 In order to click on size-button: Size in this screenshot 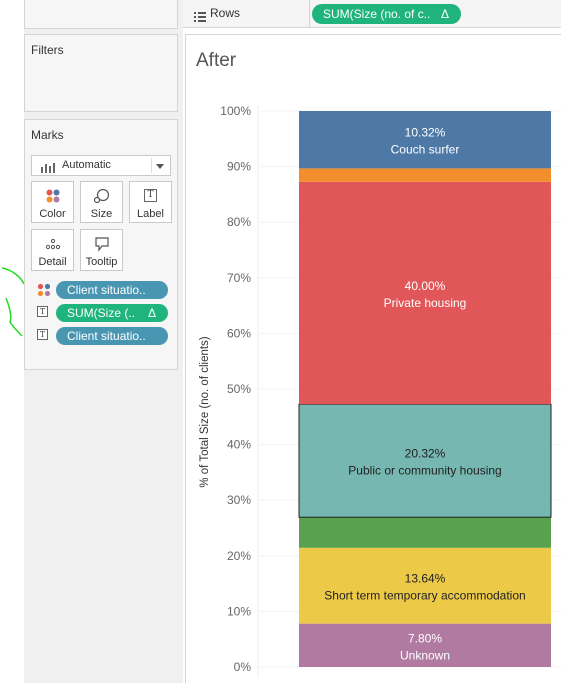, I will do `click(101, 202)`.